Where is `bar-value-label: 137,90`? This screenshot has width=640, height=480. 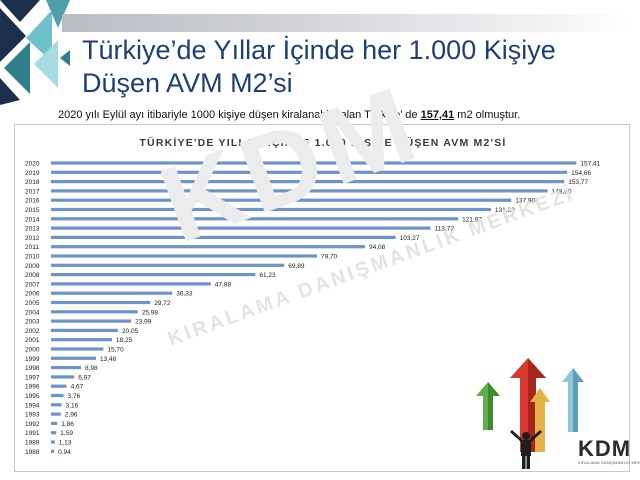
bar-value-label: 137,90 is located at coordinates (525, 201).